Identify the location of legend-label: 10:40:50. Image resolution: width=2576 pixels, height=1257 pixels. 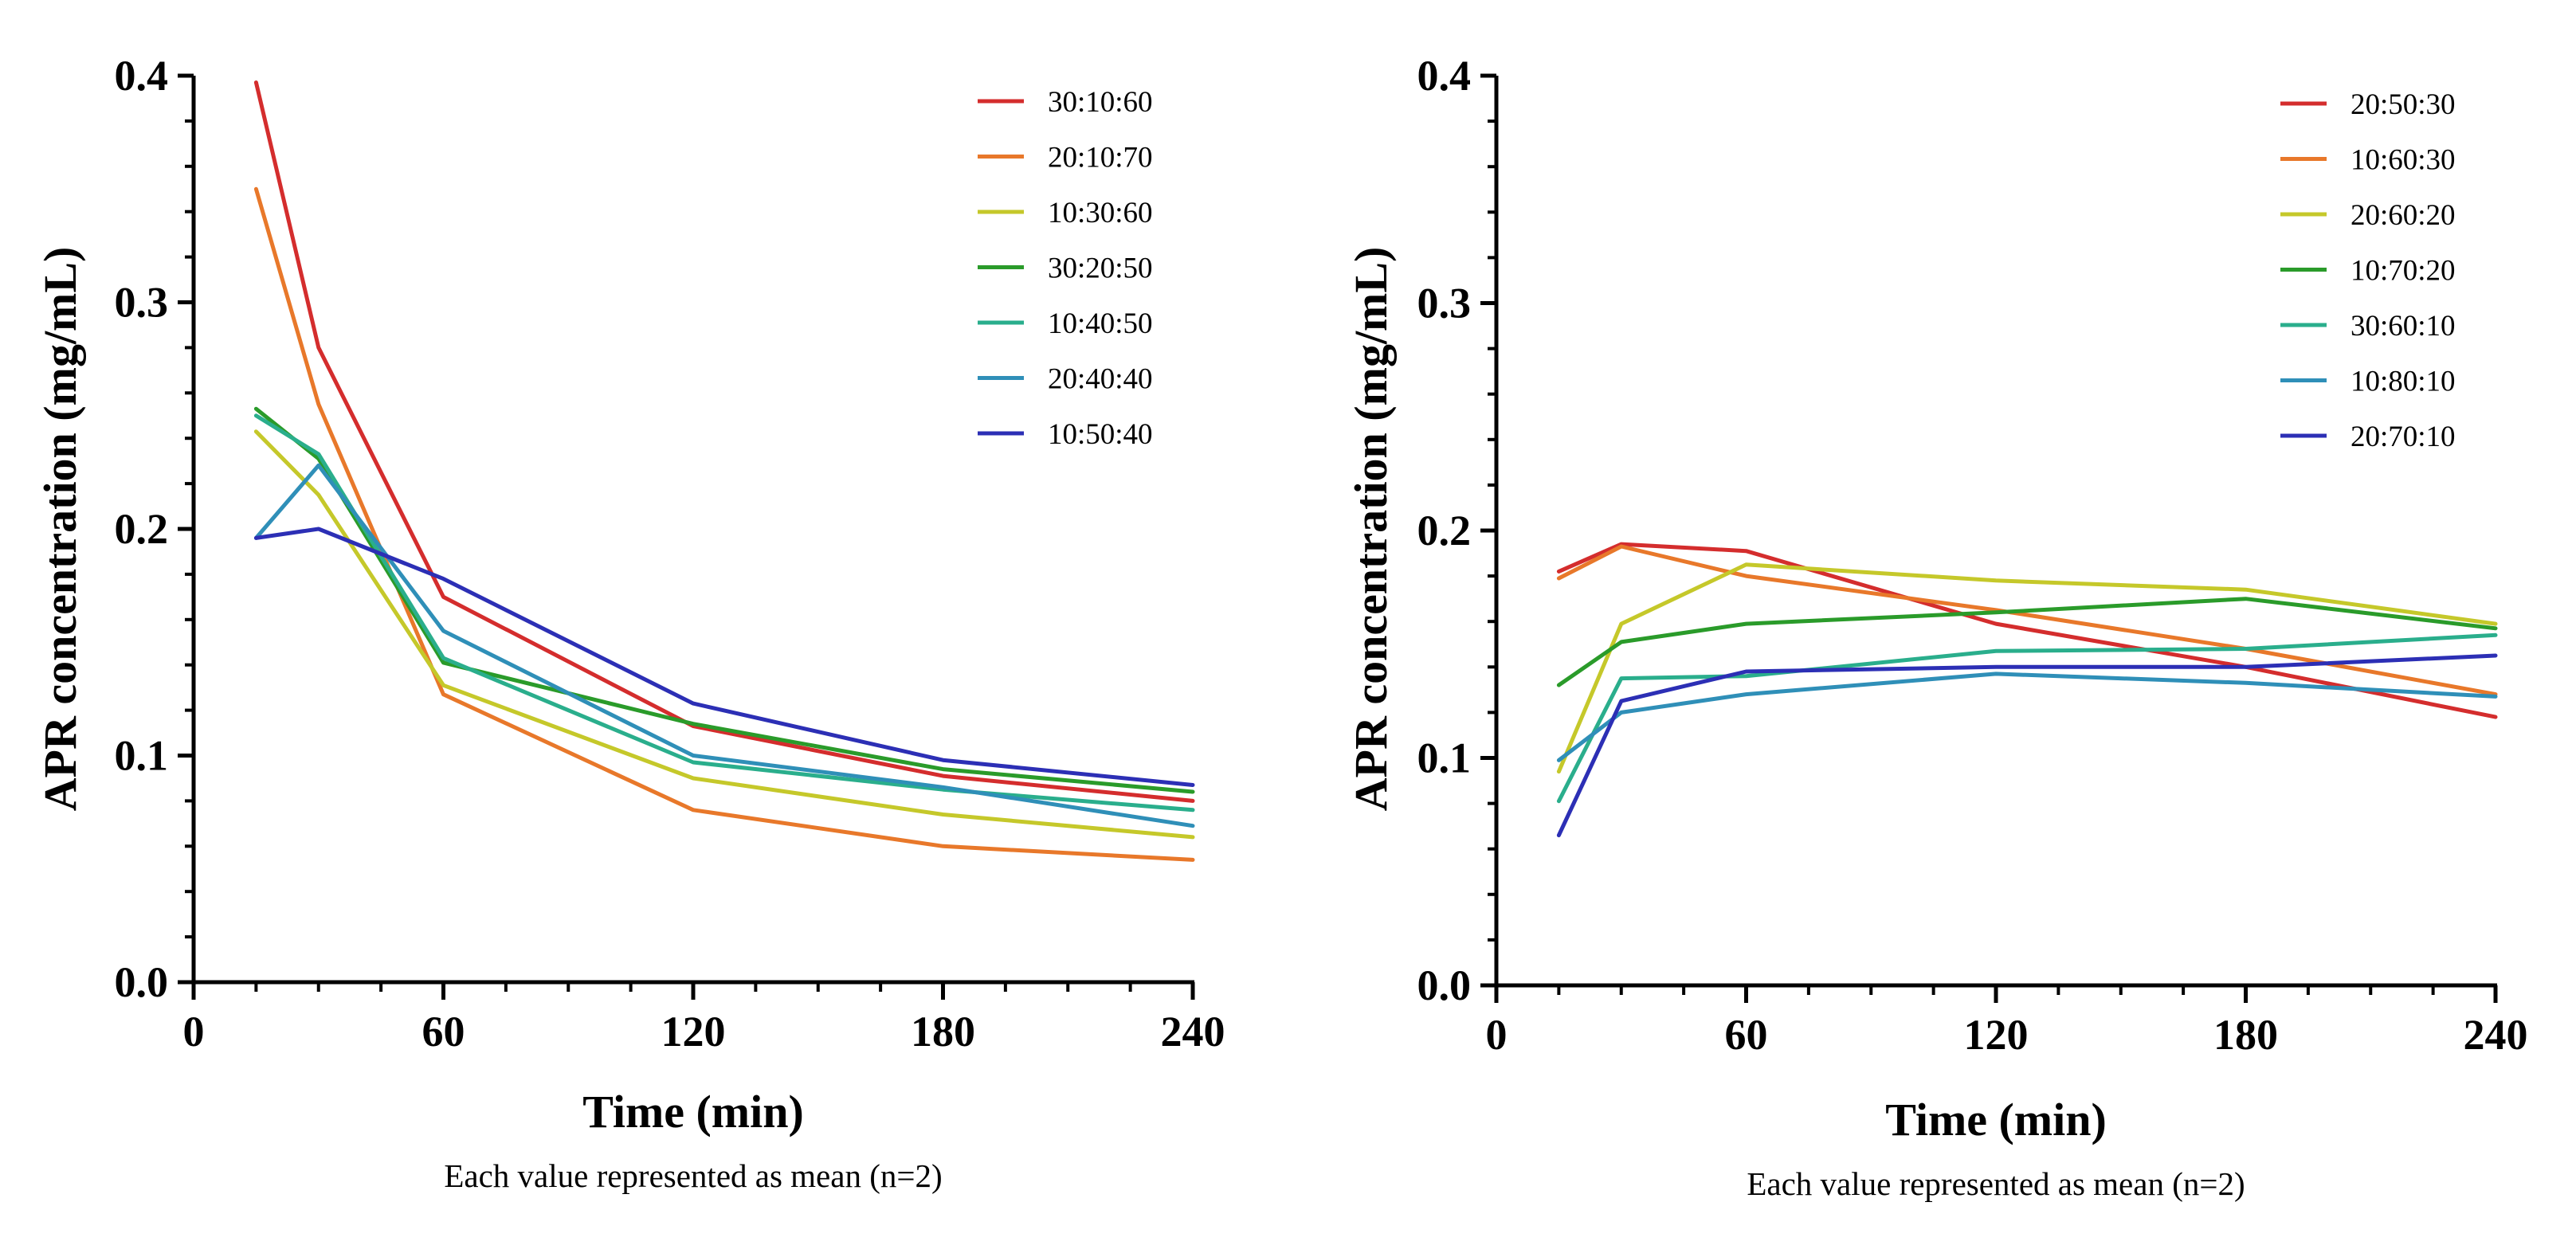
(1100, 323).